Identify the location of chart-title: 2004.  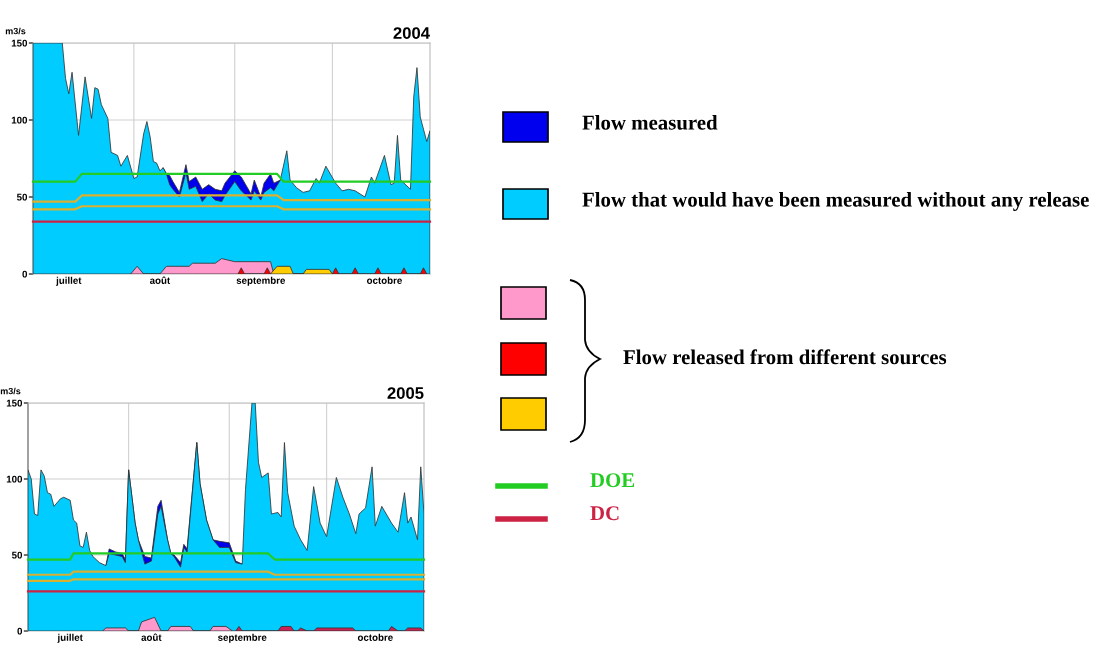
(411, 33).